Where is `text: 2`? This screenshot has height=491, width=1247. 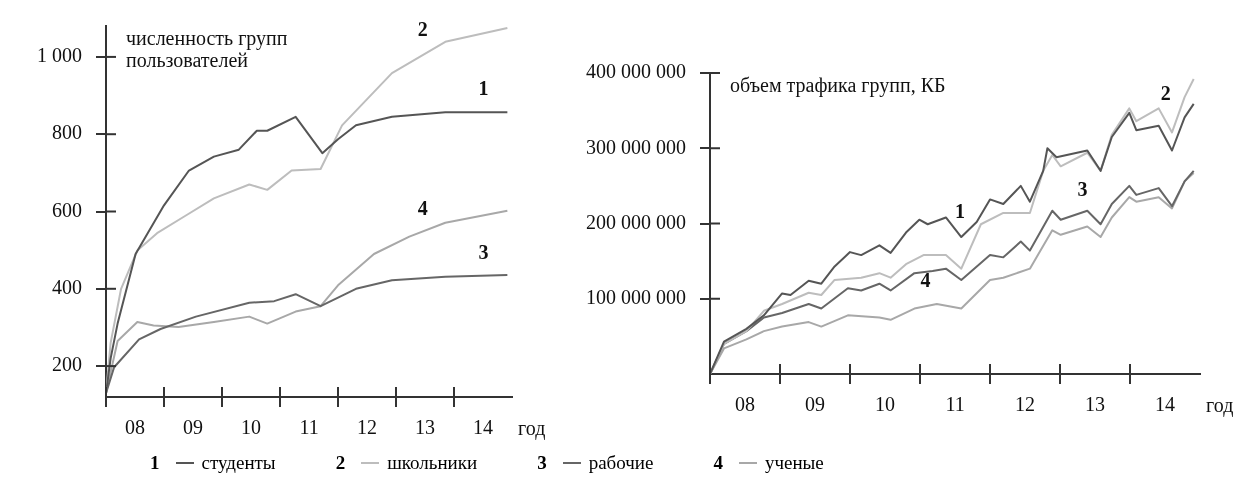 text: 2 is located at coordinates (340, 462).